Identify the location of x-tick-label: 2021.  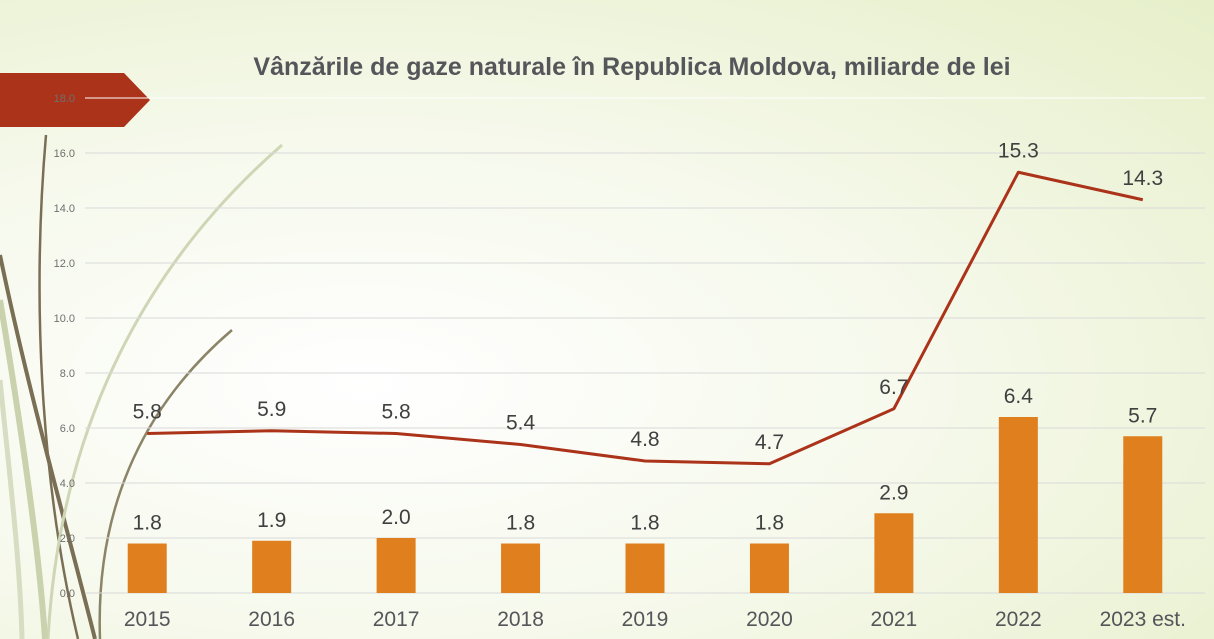
(894, 619).